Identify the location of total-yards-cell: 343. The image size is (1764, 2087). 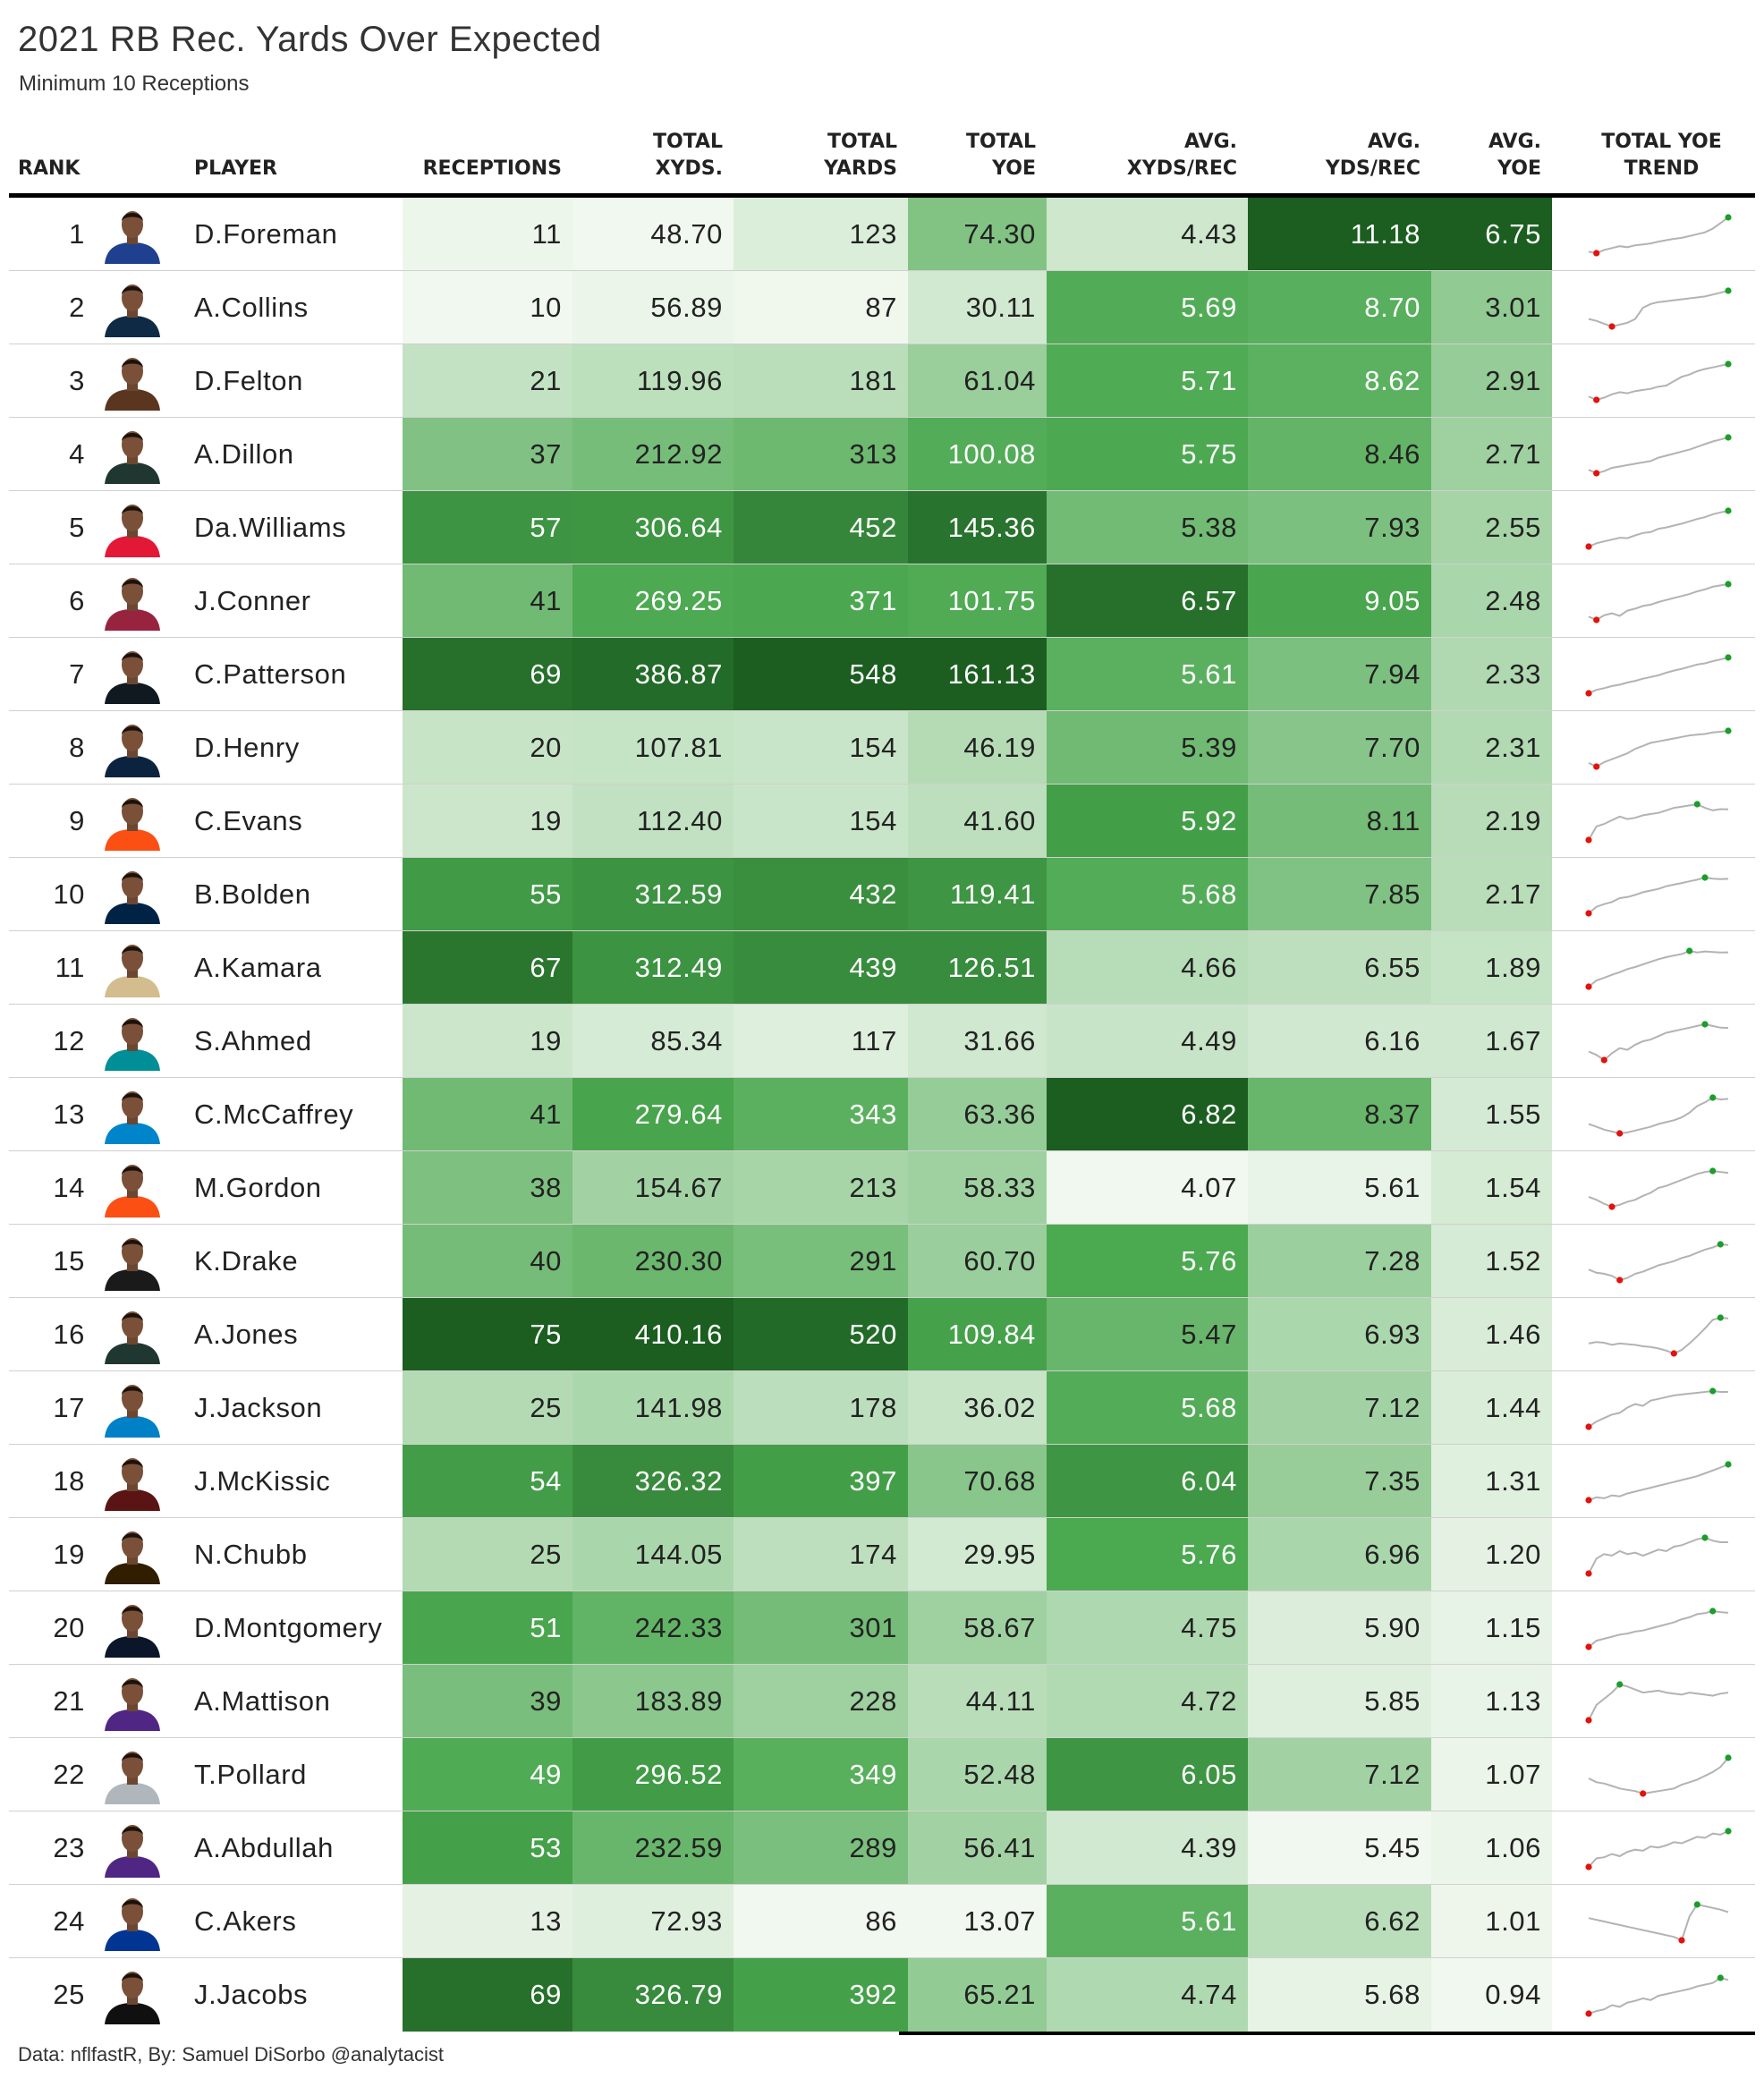
(821, 1114).